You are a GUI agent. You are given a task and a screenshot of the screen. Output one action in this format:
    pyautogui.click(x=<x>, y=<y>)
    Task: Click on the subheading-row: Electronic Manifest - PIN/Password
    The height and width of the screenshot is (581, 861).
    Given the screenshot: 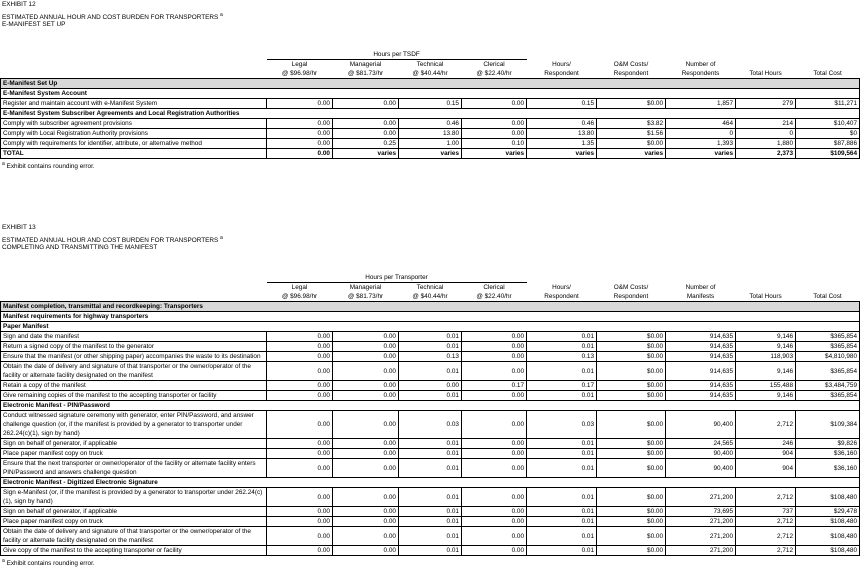 What is the action you would take?
    pyautogui.click(x=430, y=405)
    